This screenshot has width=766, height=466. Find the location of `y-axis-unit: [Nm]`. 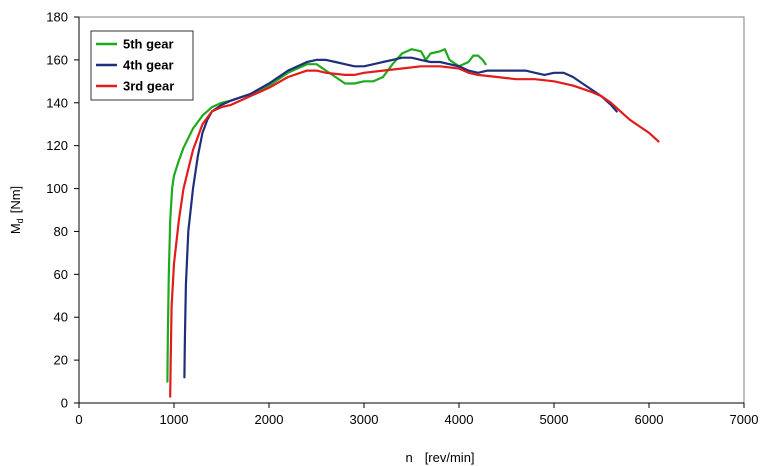

y-axis-unit: [Nm] is located at coordinates (15, 199).